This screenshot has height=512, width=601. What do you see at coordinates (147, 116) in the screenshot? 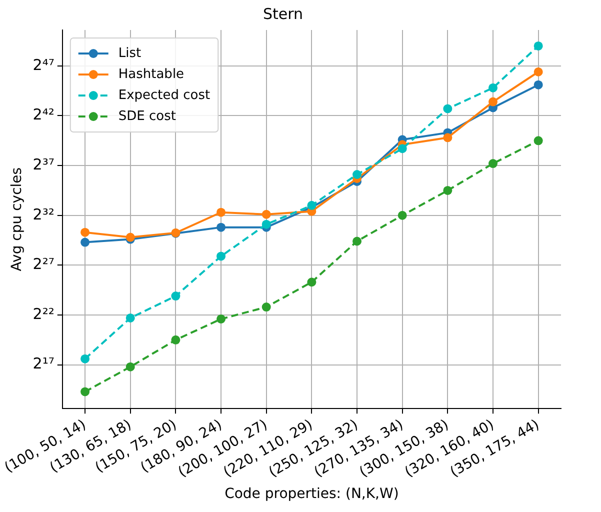
I see `legend-label: SDE cost` at bounding box center [147, 116].